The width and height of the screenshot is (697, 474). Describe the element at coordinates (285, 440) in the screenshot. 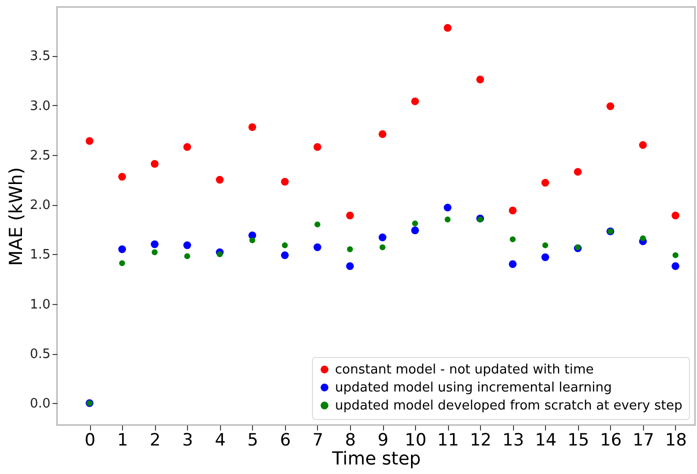

I see `x-tick-label: 6` at that location.